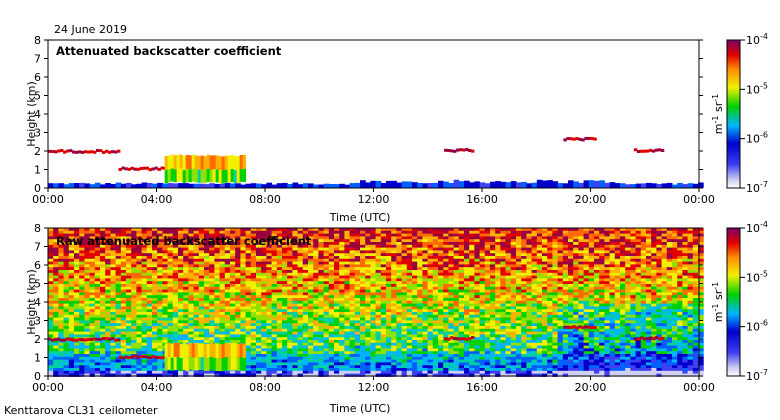 Image resolution: width=780 pixels, height=420 pixels. Describe the element at coordinates (181, 185) in the screenshot. I see `aerosol-cell` at that location.